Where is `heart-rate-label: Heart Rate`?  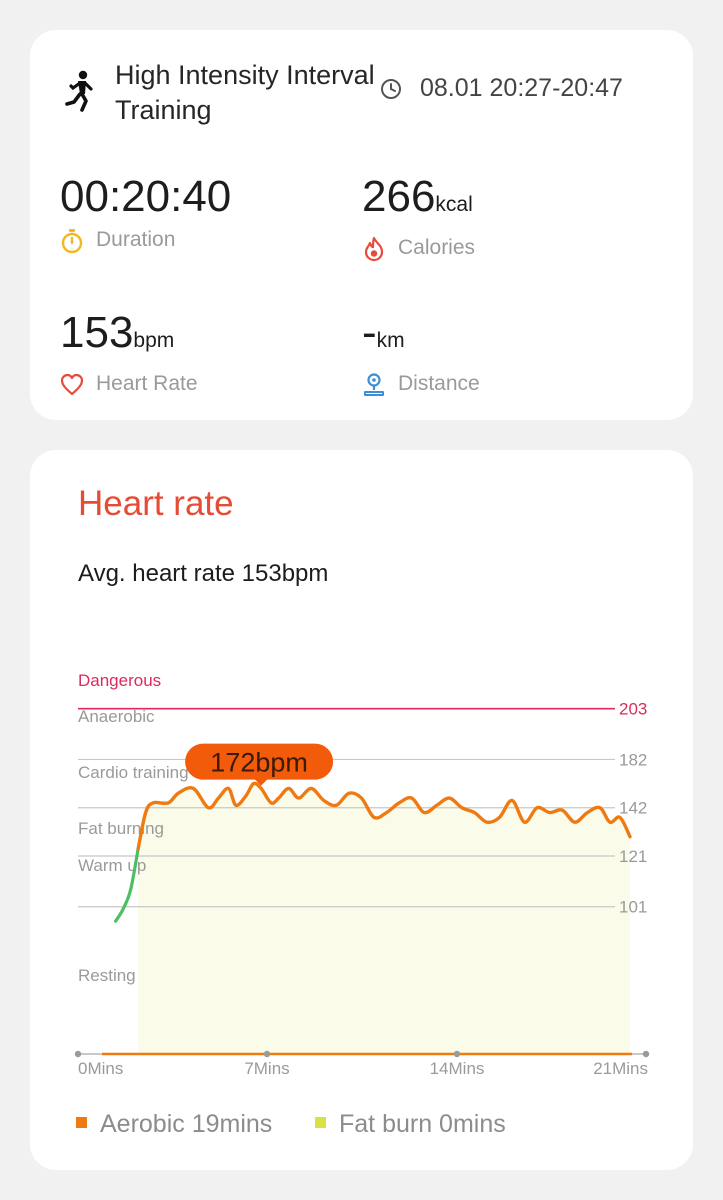 heart-rate-label: Heart Rate is located at coordinates (147, 383).